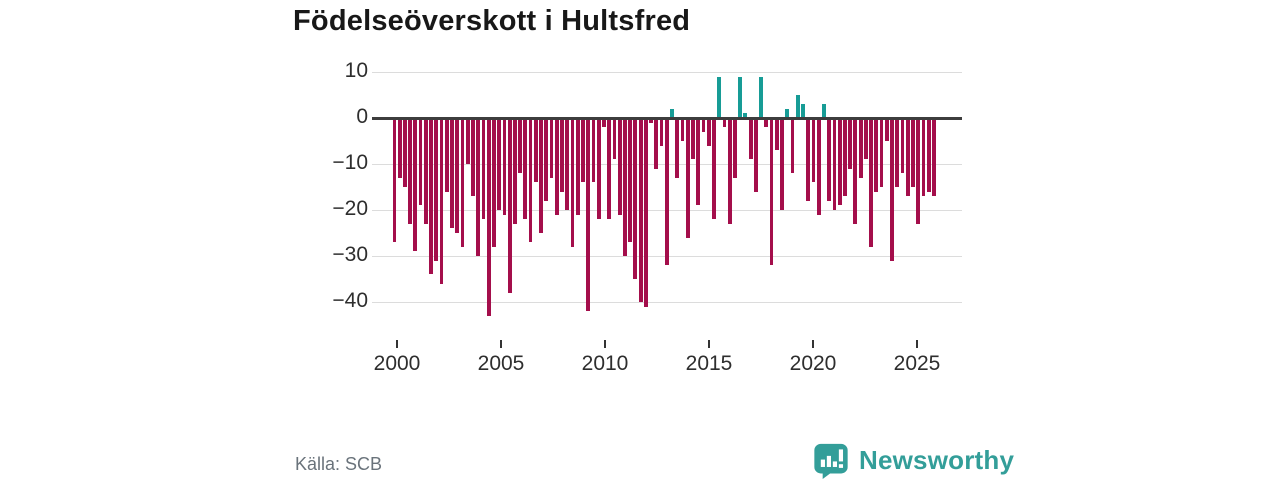  I want to click on bar-quarter-2021-q3, so click(845, 157).